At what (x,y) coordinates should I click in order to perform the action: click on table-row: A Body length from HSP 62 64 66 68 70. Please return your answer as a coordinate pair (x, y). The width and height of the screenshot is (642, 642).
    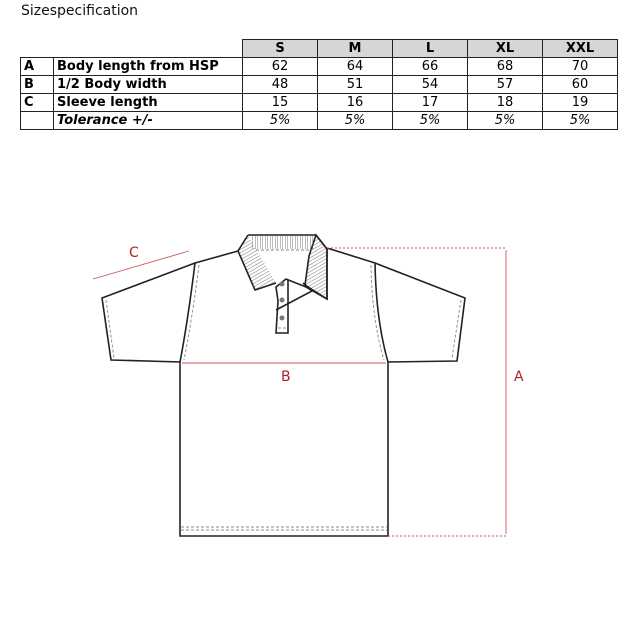
    Looking at the image, I should click on (319, 66).